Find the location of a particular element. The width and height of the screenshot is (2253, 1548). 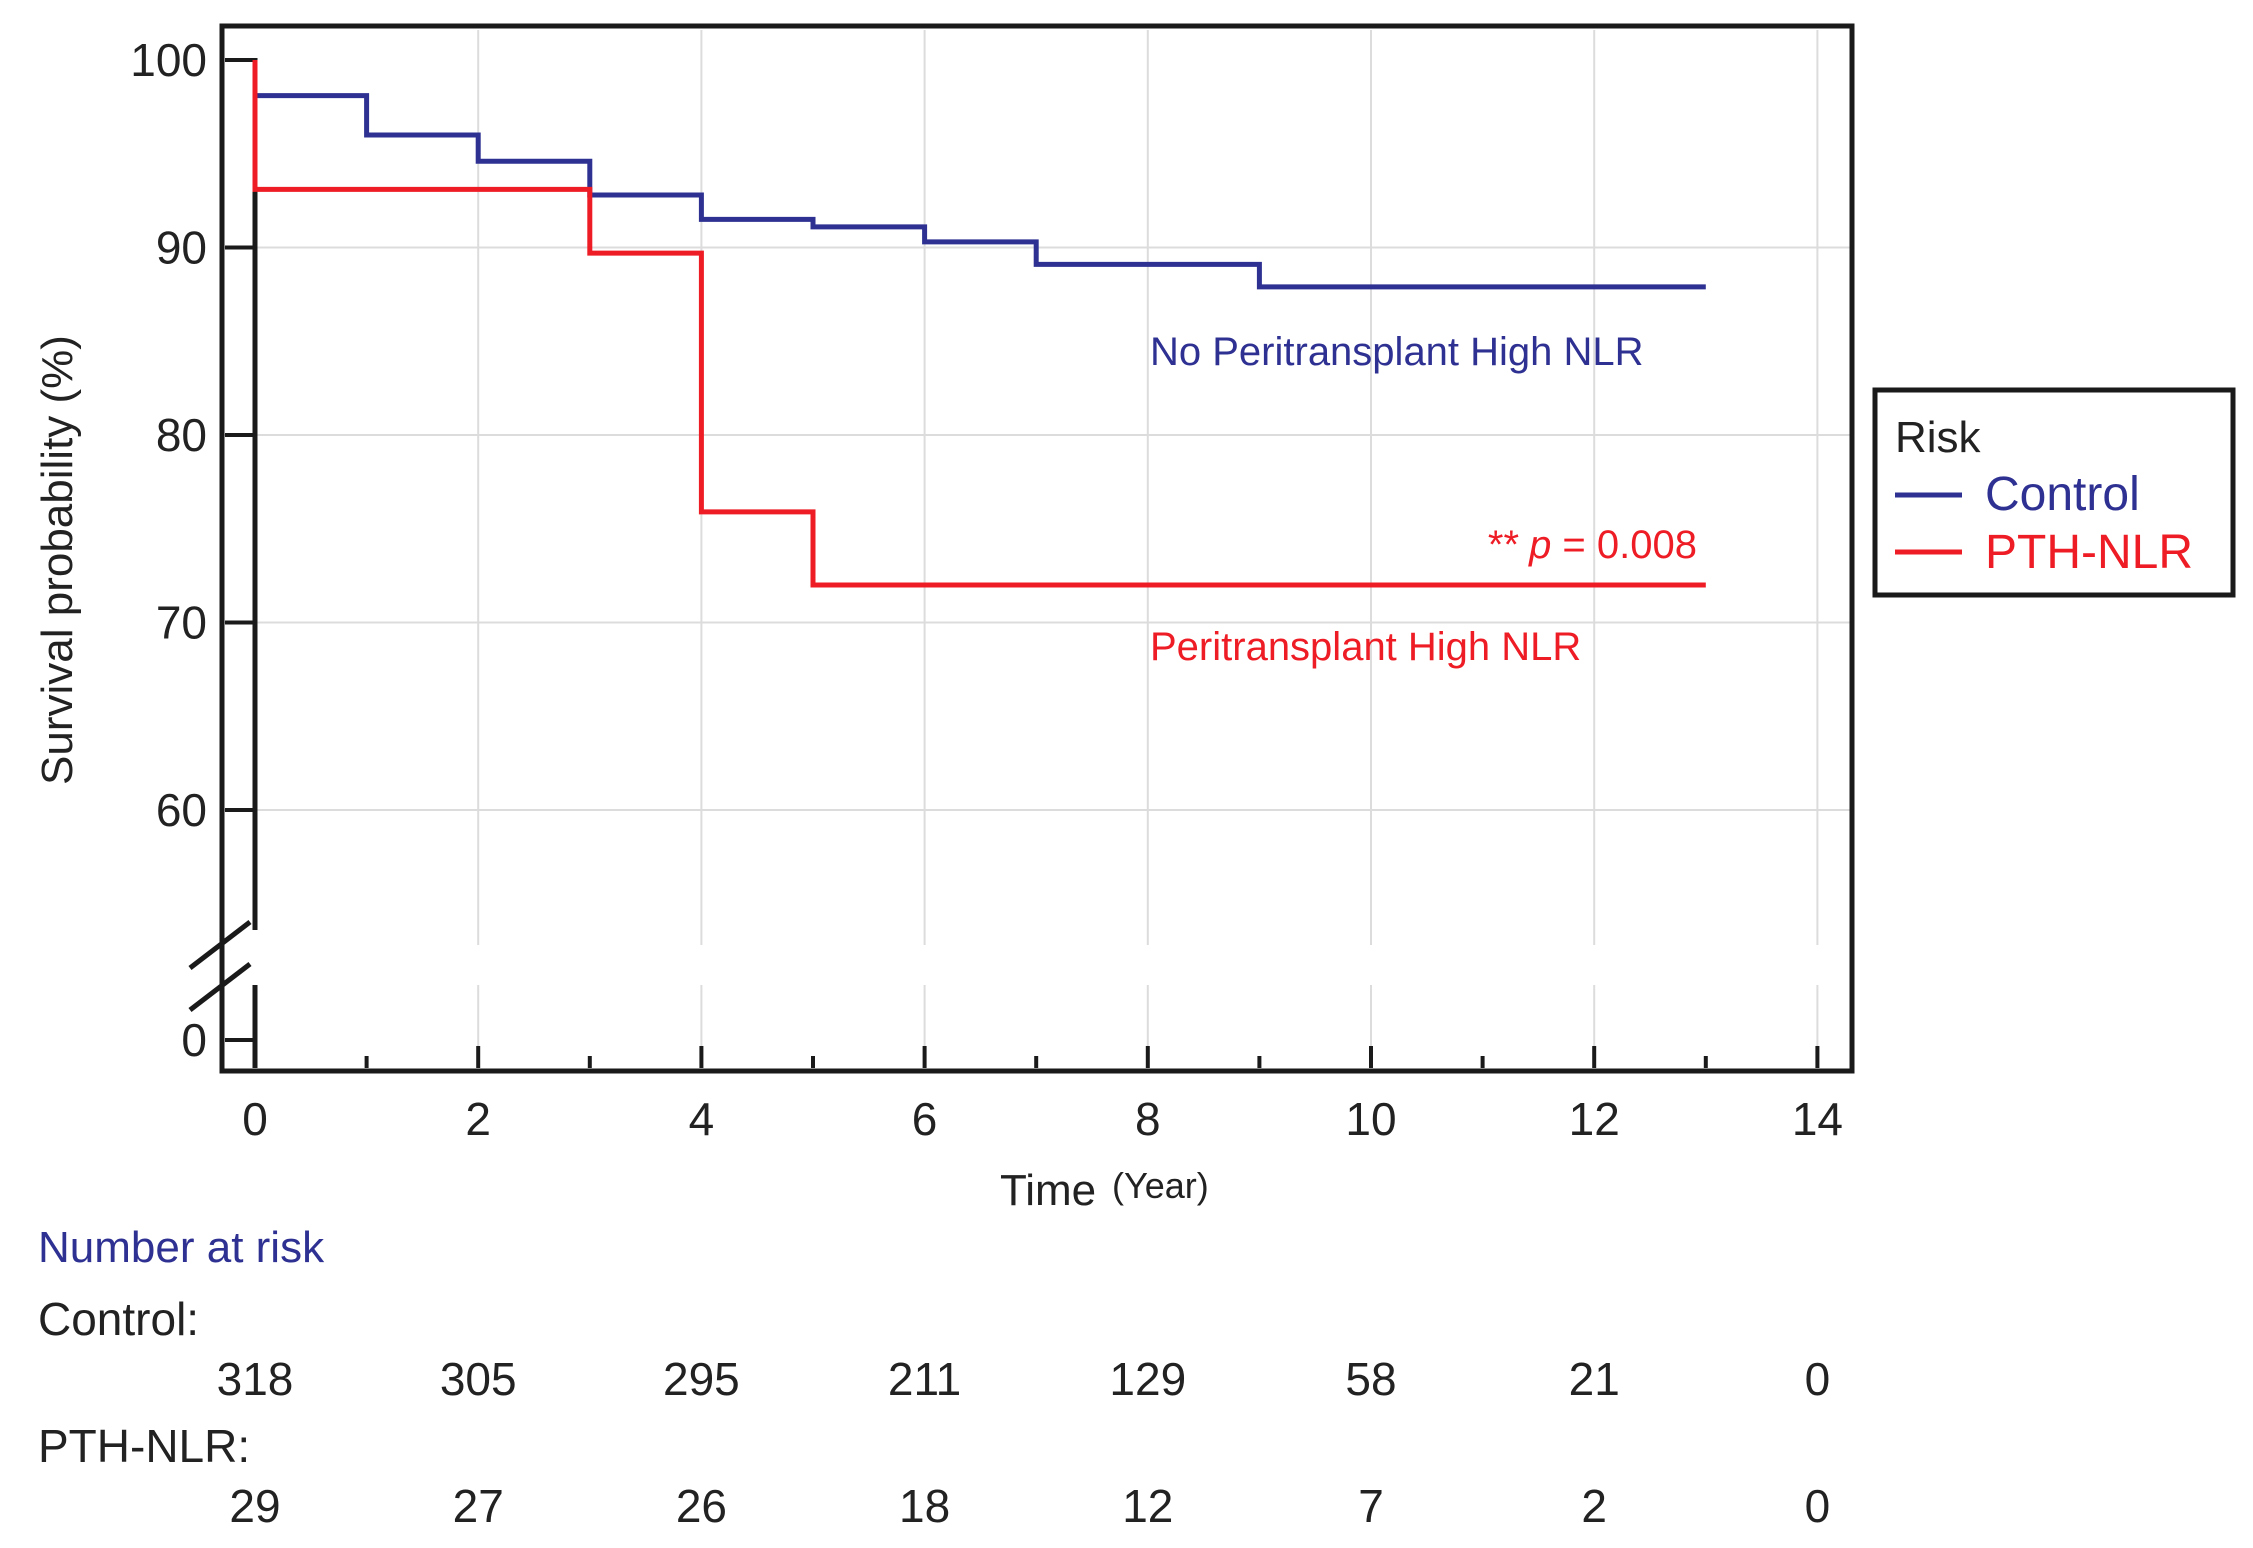

p-value-stars: ** is located at coordinates (1503, 545).